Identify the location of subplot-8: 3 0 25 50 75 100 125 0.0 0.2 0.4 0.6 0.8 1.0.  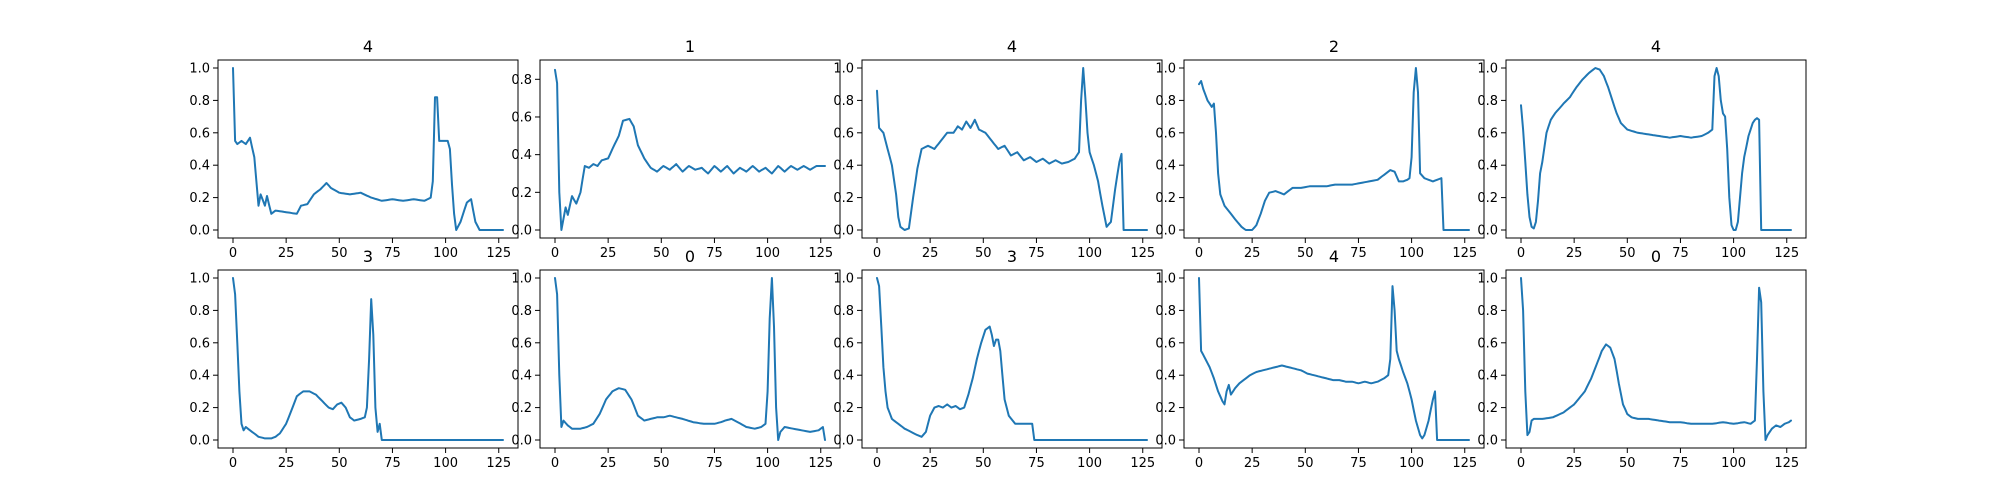
(998, 359).